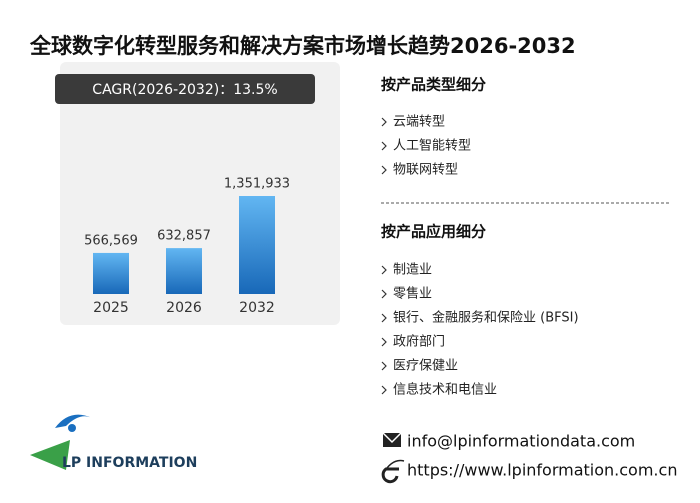 The image size is (700, 503). I want to click on segment-heading: 按产品类型细分, so click(433, 85).